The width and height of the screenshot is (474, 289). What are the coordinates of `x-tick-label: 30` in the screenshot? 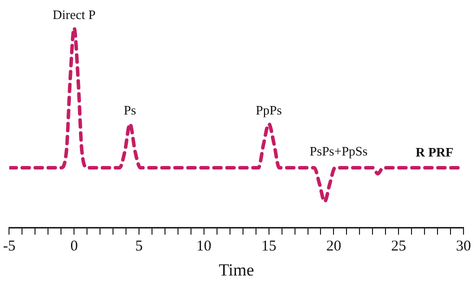 It's located at (463, 246).